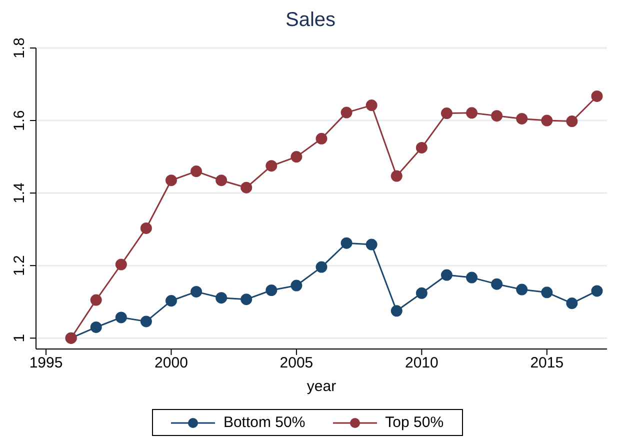 The height and width of the screenshot is (448, 621). What do you see at coordinates (310, 20) in the screenshot?
I see `chart-title: Sales` at bounding box center [310, 20].